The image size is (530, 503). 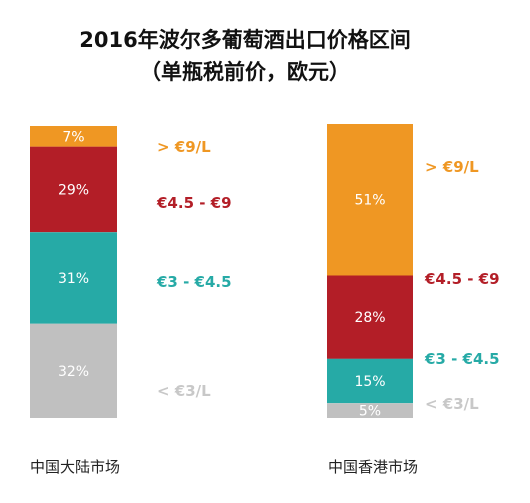 I want to click on chart-title-block: 2016年波尔多葡萄酒出口价格区间 （单瓶税前价，欧元）, so click(x=245, y=56).